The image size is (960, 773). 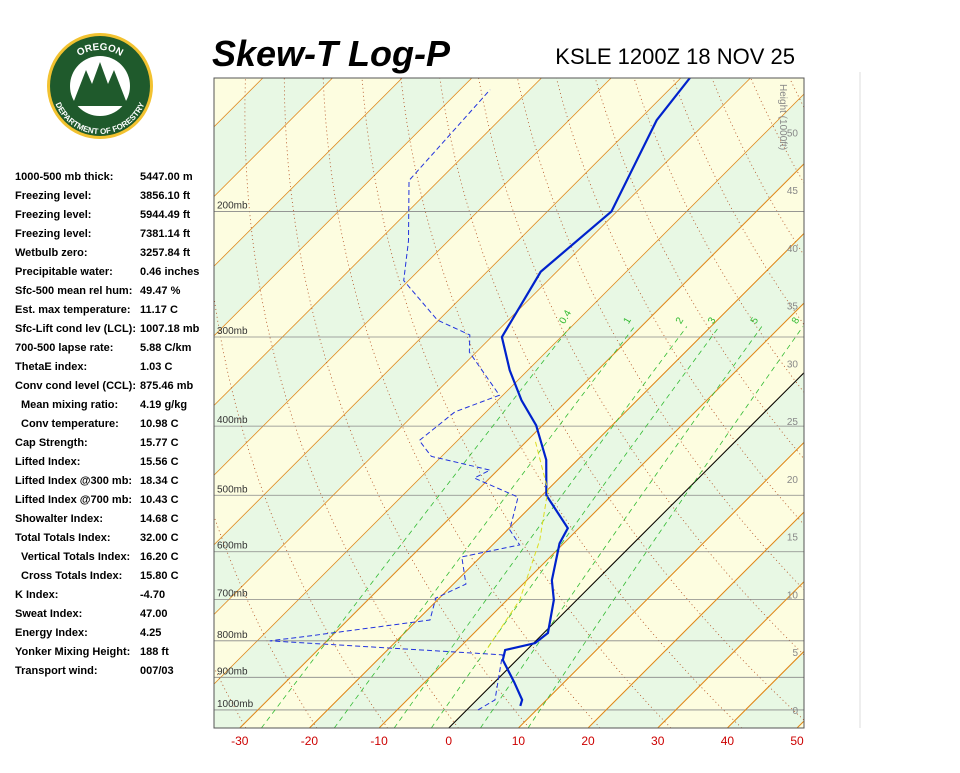 What do you see at coordinates (36, 595) in the screenshot?
I see `stat-label: K Index:` at bounding box center [36, 595].